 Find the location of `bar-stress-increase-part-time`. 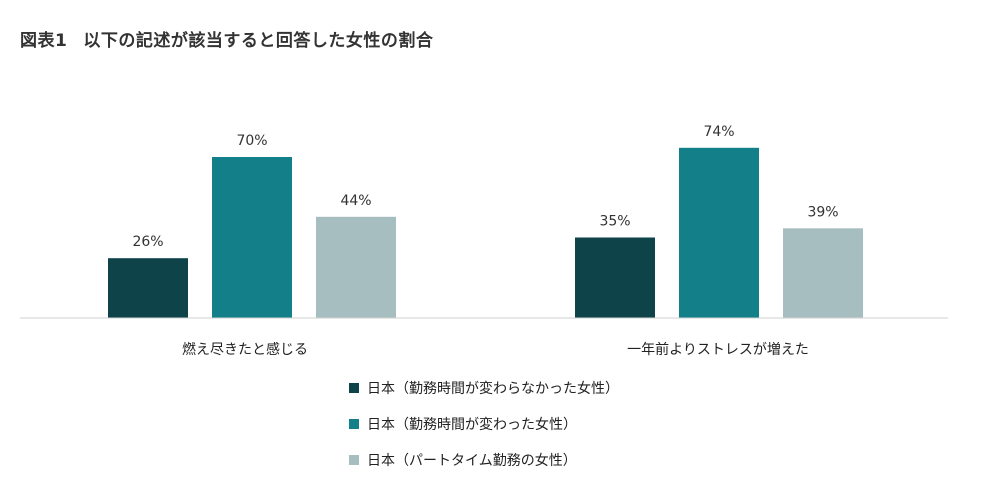

bar-stress-increase-part-time is located at coordinates (823, 273).